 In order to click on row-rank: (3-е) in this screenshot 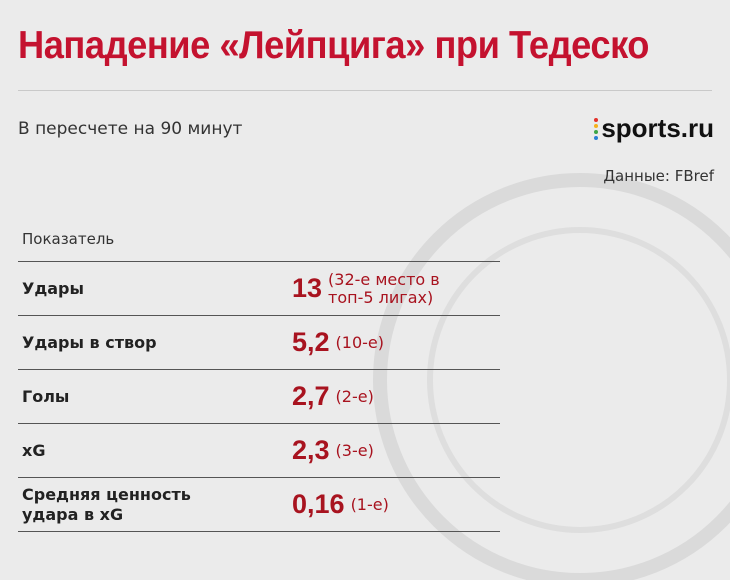, I will do `click(354, 450)`.